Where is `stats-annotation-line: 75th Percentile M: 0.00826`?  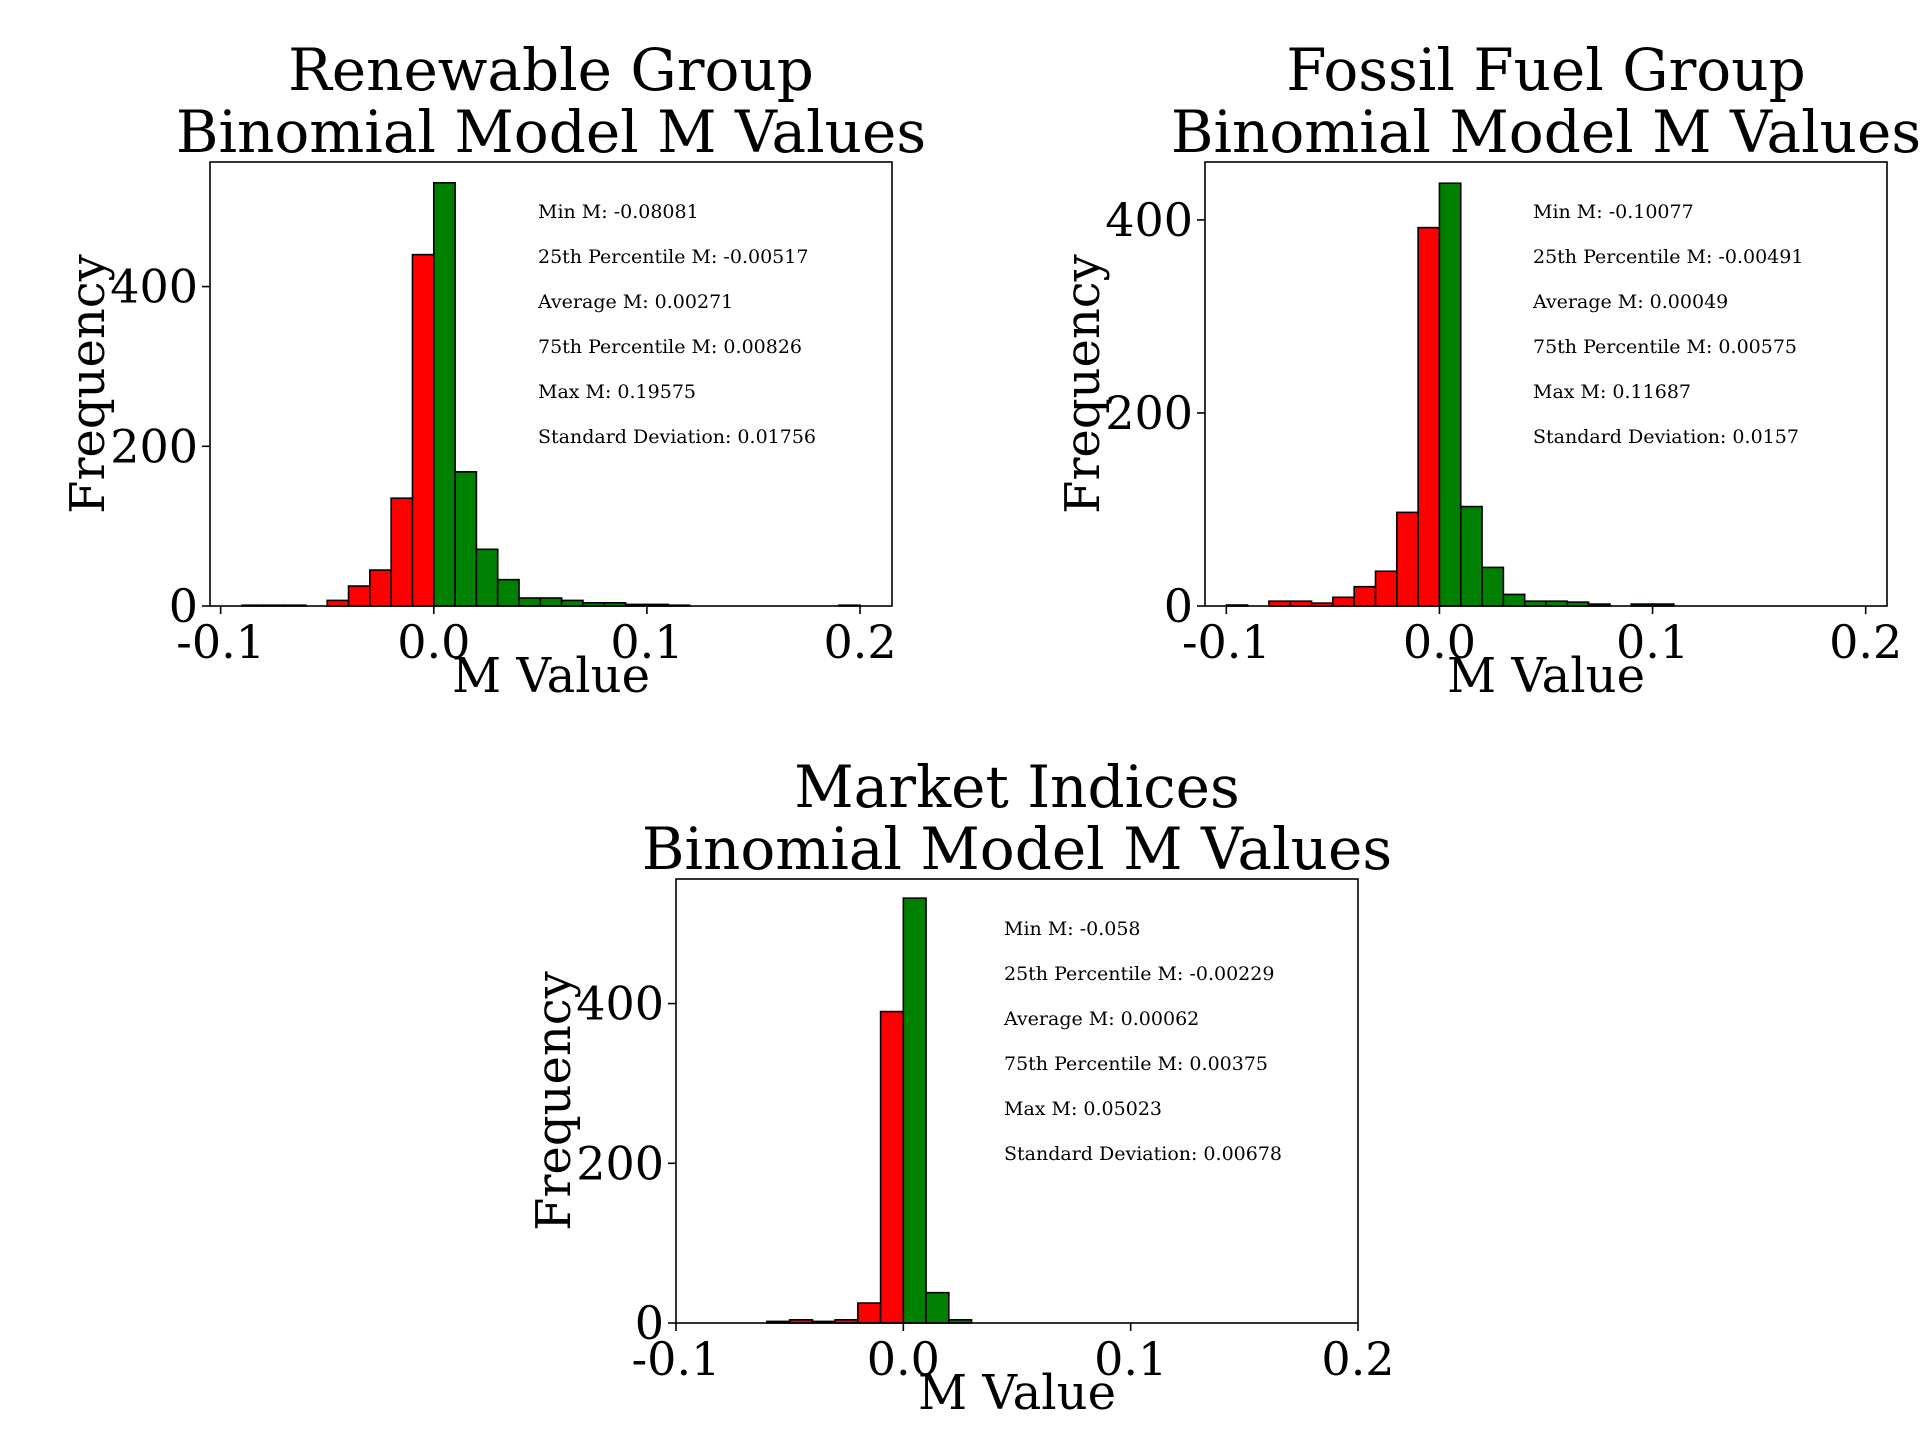
stats-annotation-line: 75th Percentile M: 0.00826 is located at coordinates (670, 347).